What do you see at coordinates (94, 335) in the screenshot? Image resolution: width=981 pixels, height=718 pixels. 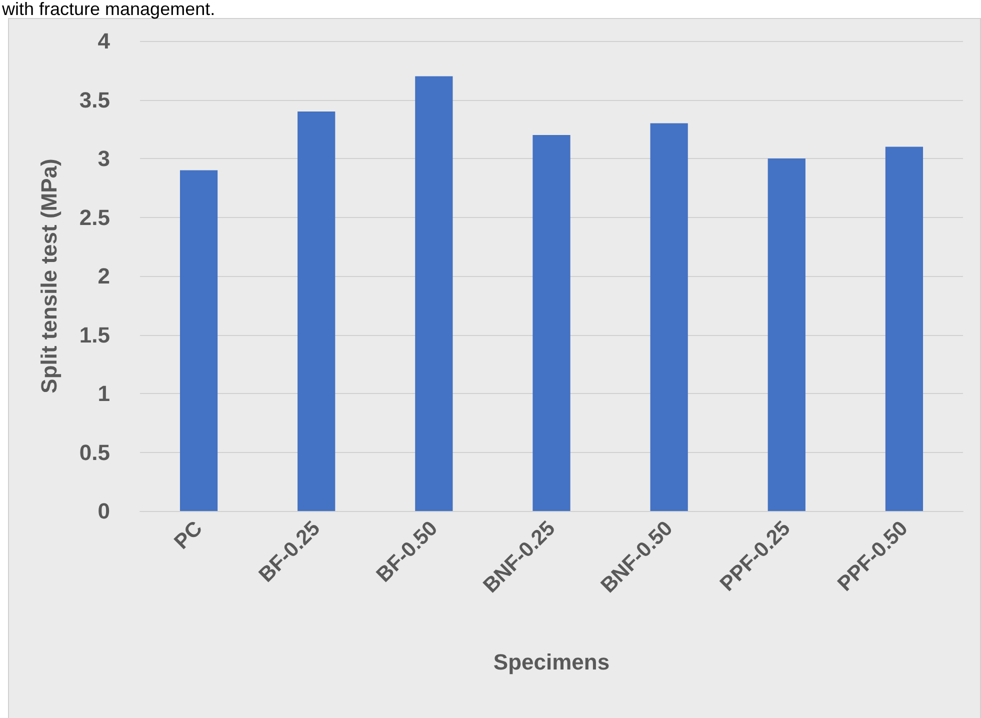 I see `y-tick-label: 1.5` at bounding box center [94, 335].